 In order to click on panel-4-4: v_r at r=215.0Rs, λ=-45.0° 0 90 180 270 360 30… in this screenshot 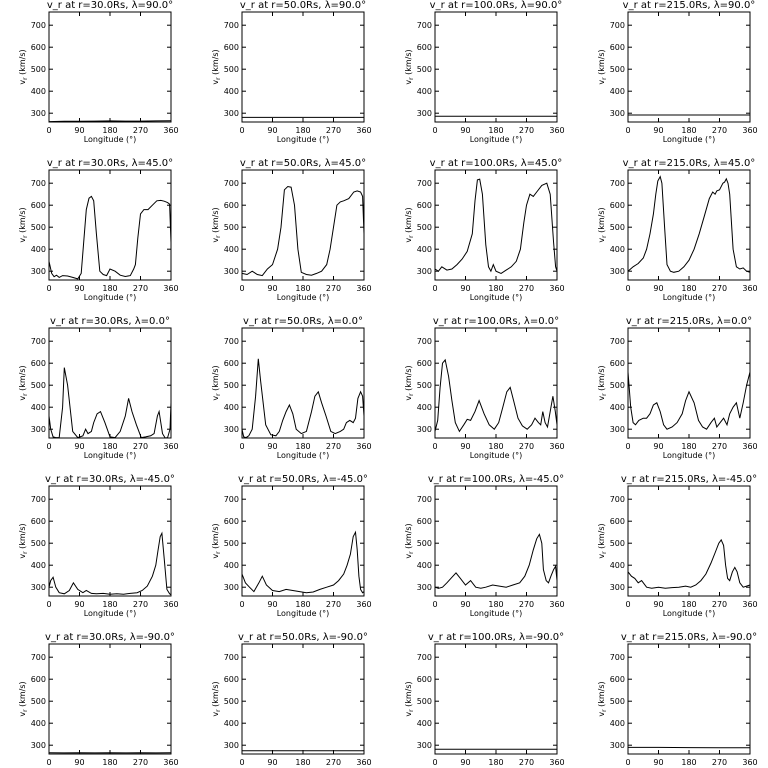, I will do `click(677, 546)`.